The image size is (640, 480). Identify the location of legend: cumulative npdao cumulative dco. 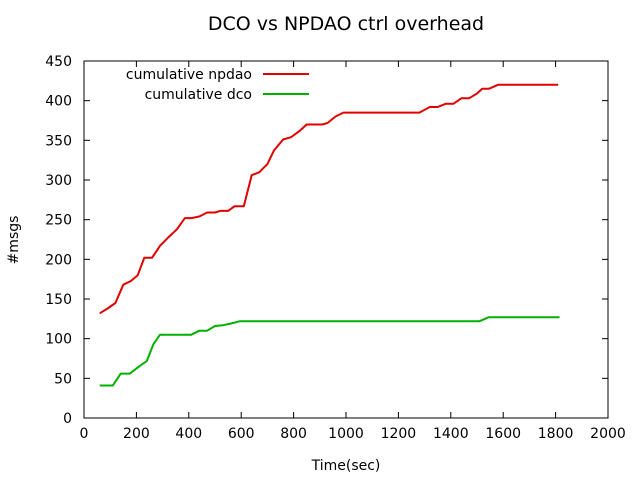
(217, 85).